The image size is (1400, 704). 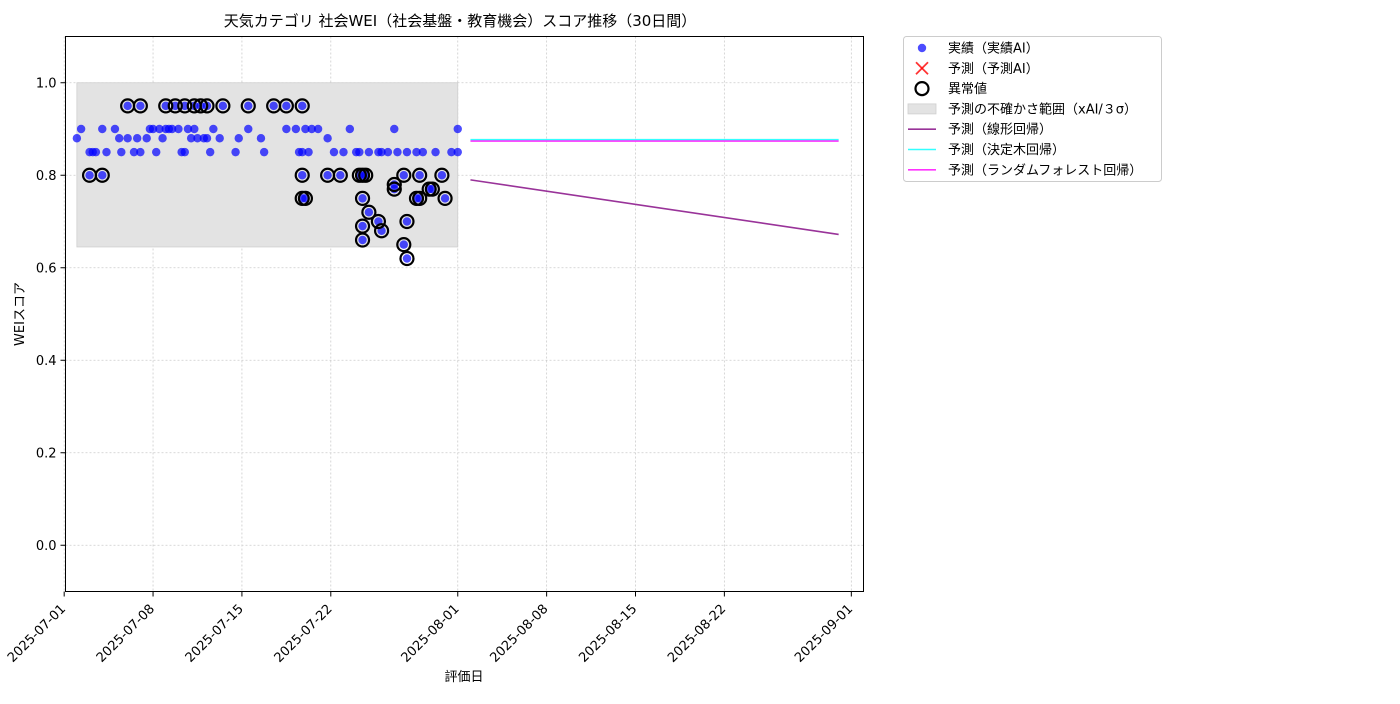 What do you see at coordinates (304, 634) in the screenshot?
I see `x-tick-label: 2025-07-22` at bounding box center [304, 634].